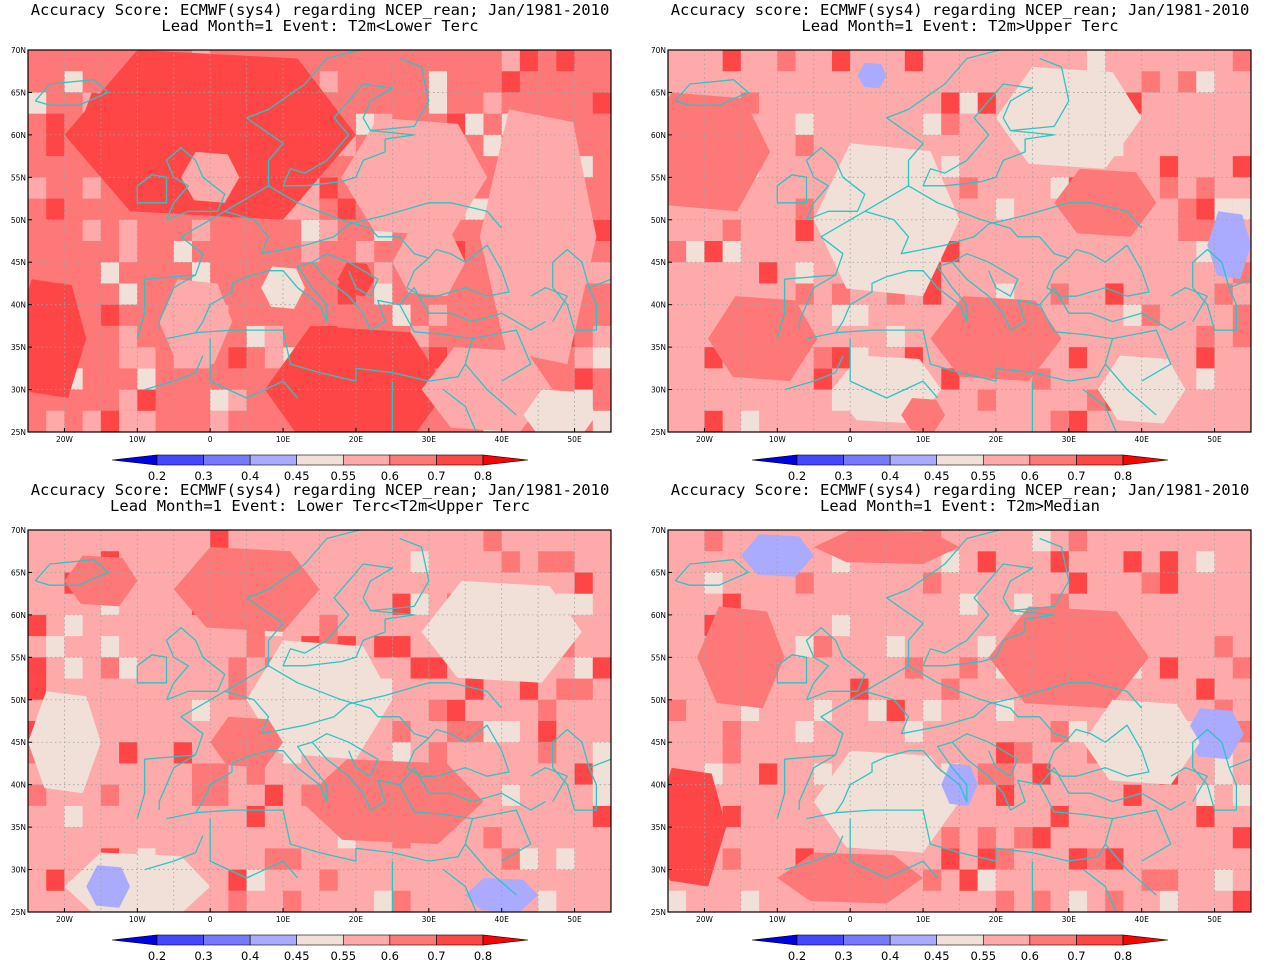 The image size is (1280, 960). Describe the element at coordinates (343, 474) in the screenshot. I see `colorbar-label: 0.55` at that location.